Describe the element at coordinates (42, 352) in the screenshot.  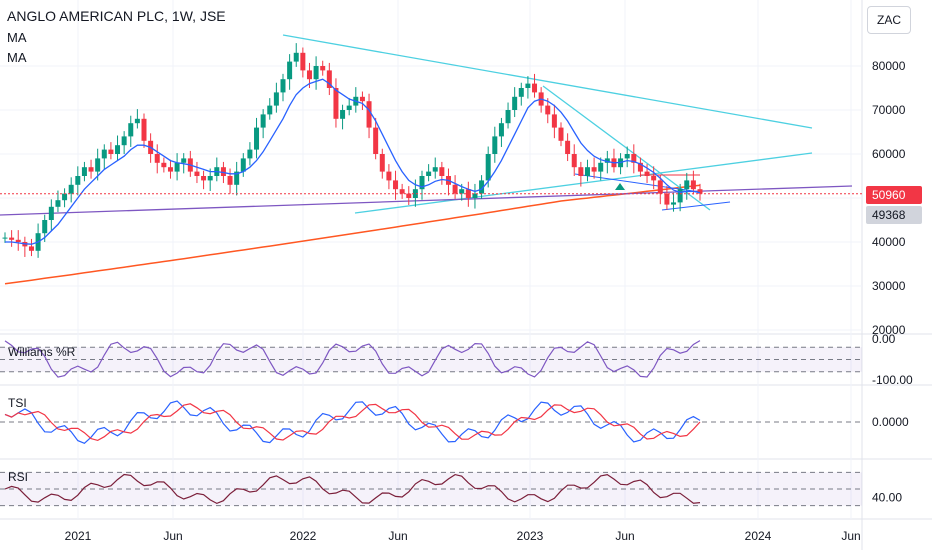
I see `williams-label: Williams %R` at that location.